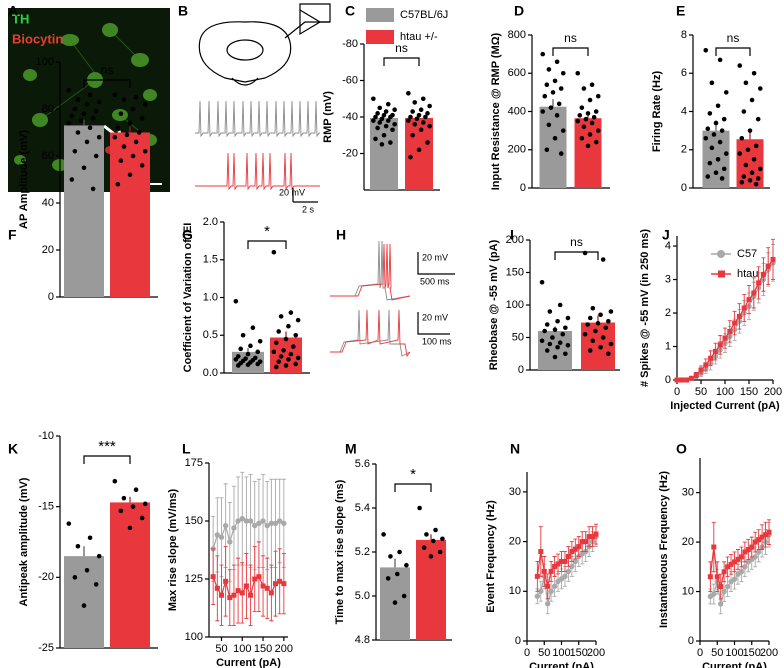 This screenshot has height=668, width=784. What do you see at coordinates (12, 235) in the screenshot?
I see `panel-label: F` at bounding box center [12, 235].